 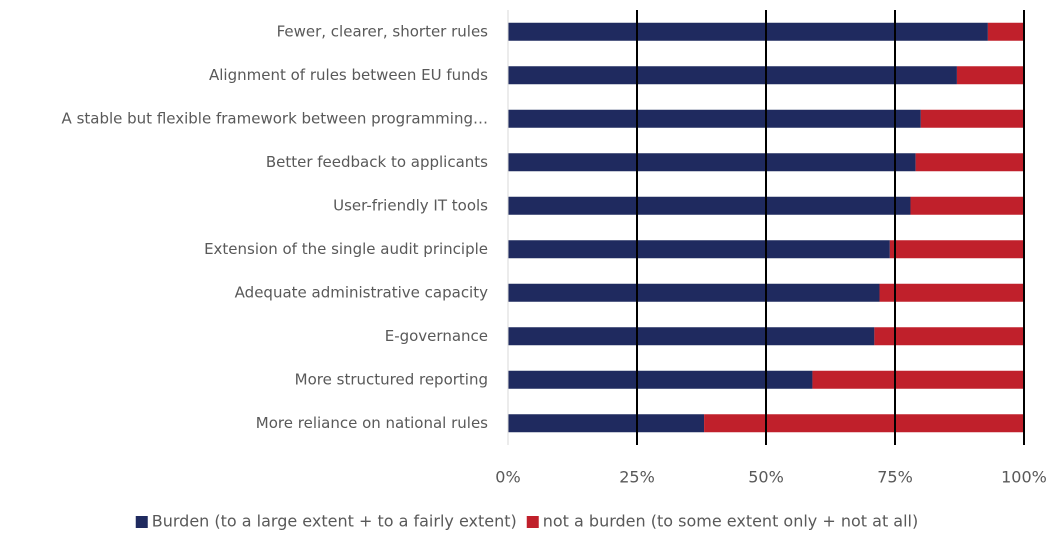 I want to click on x-tick-label: 50%, so click(x=766, y=477).